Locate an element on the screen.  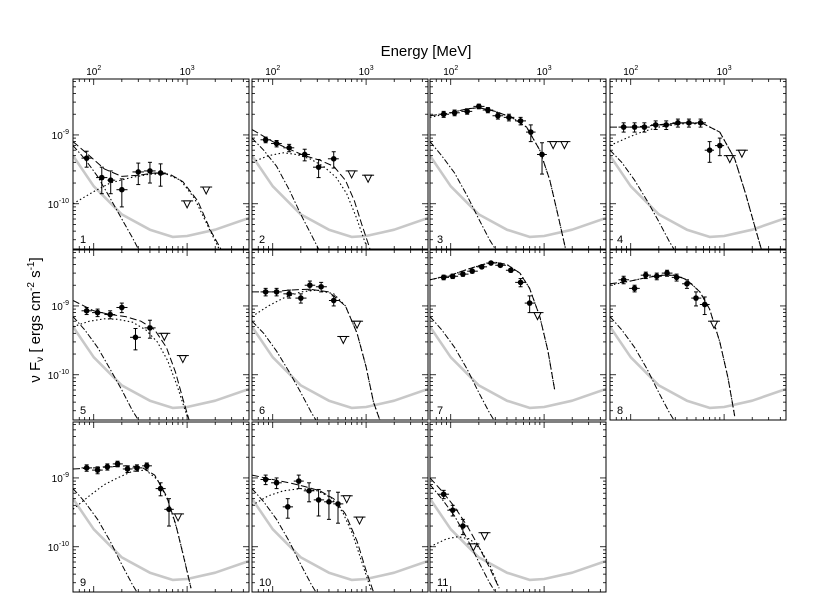
tick-exponent: 2 is located at coordinates (278, 68).